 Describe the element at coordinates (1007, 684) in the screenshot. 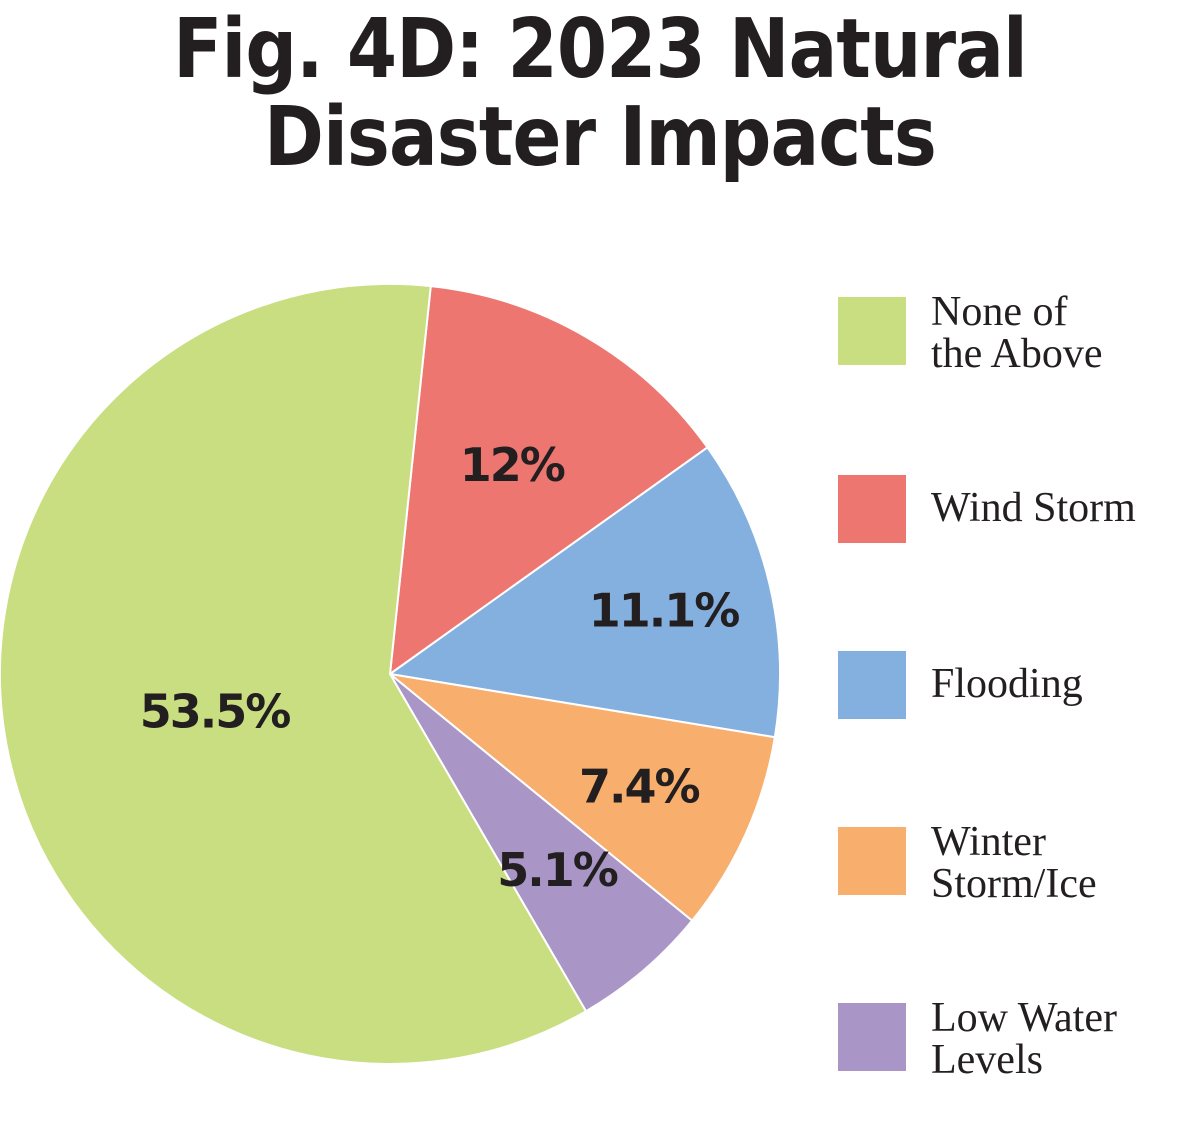

I see `legend-label: Flooding` at that location.